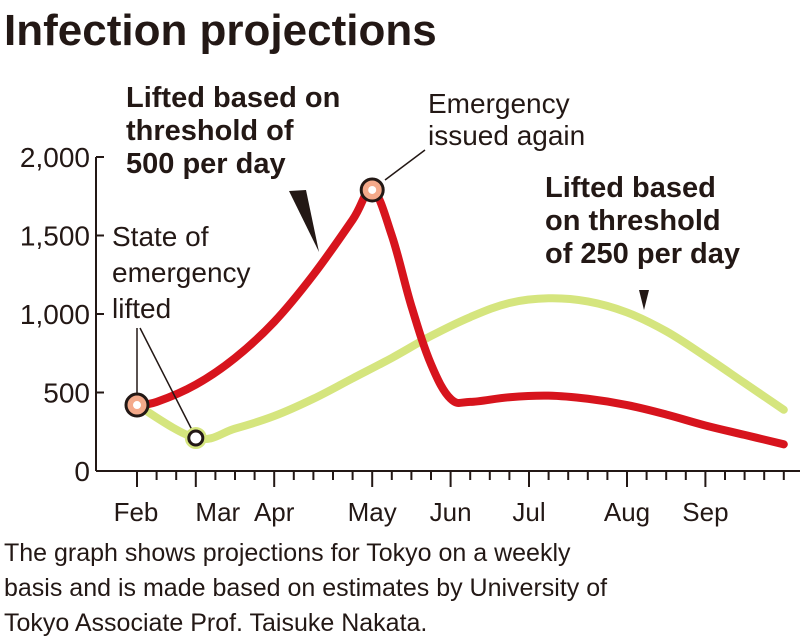 The height and width of the screenshot is (643, 800). What do you see at coordinates (633, 221) in the screenshot?
I see `green-label-line2: on threshold` at bounding box center [633, 221].